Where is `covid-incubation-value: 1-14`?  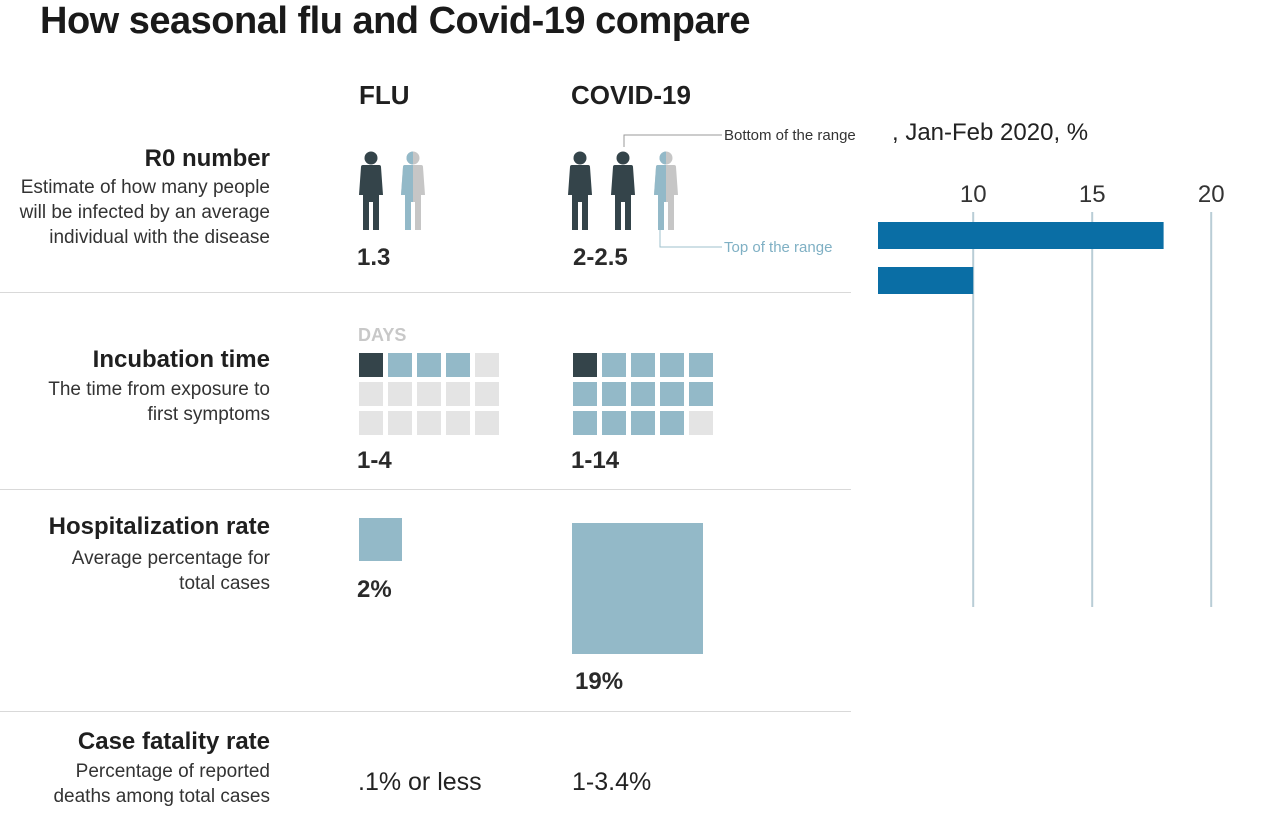 covid-incubation-value: 1-14 is located at coordinates (595, 460).